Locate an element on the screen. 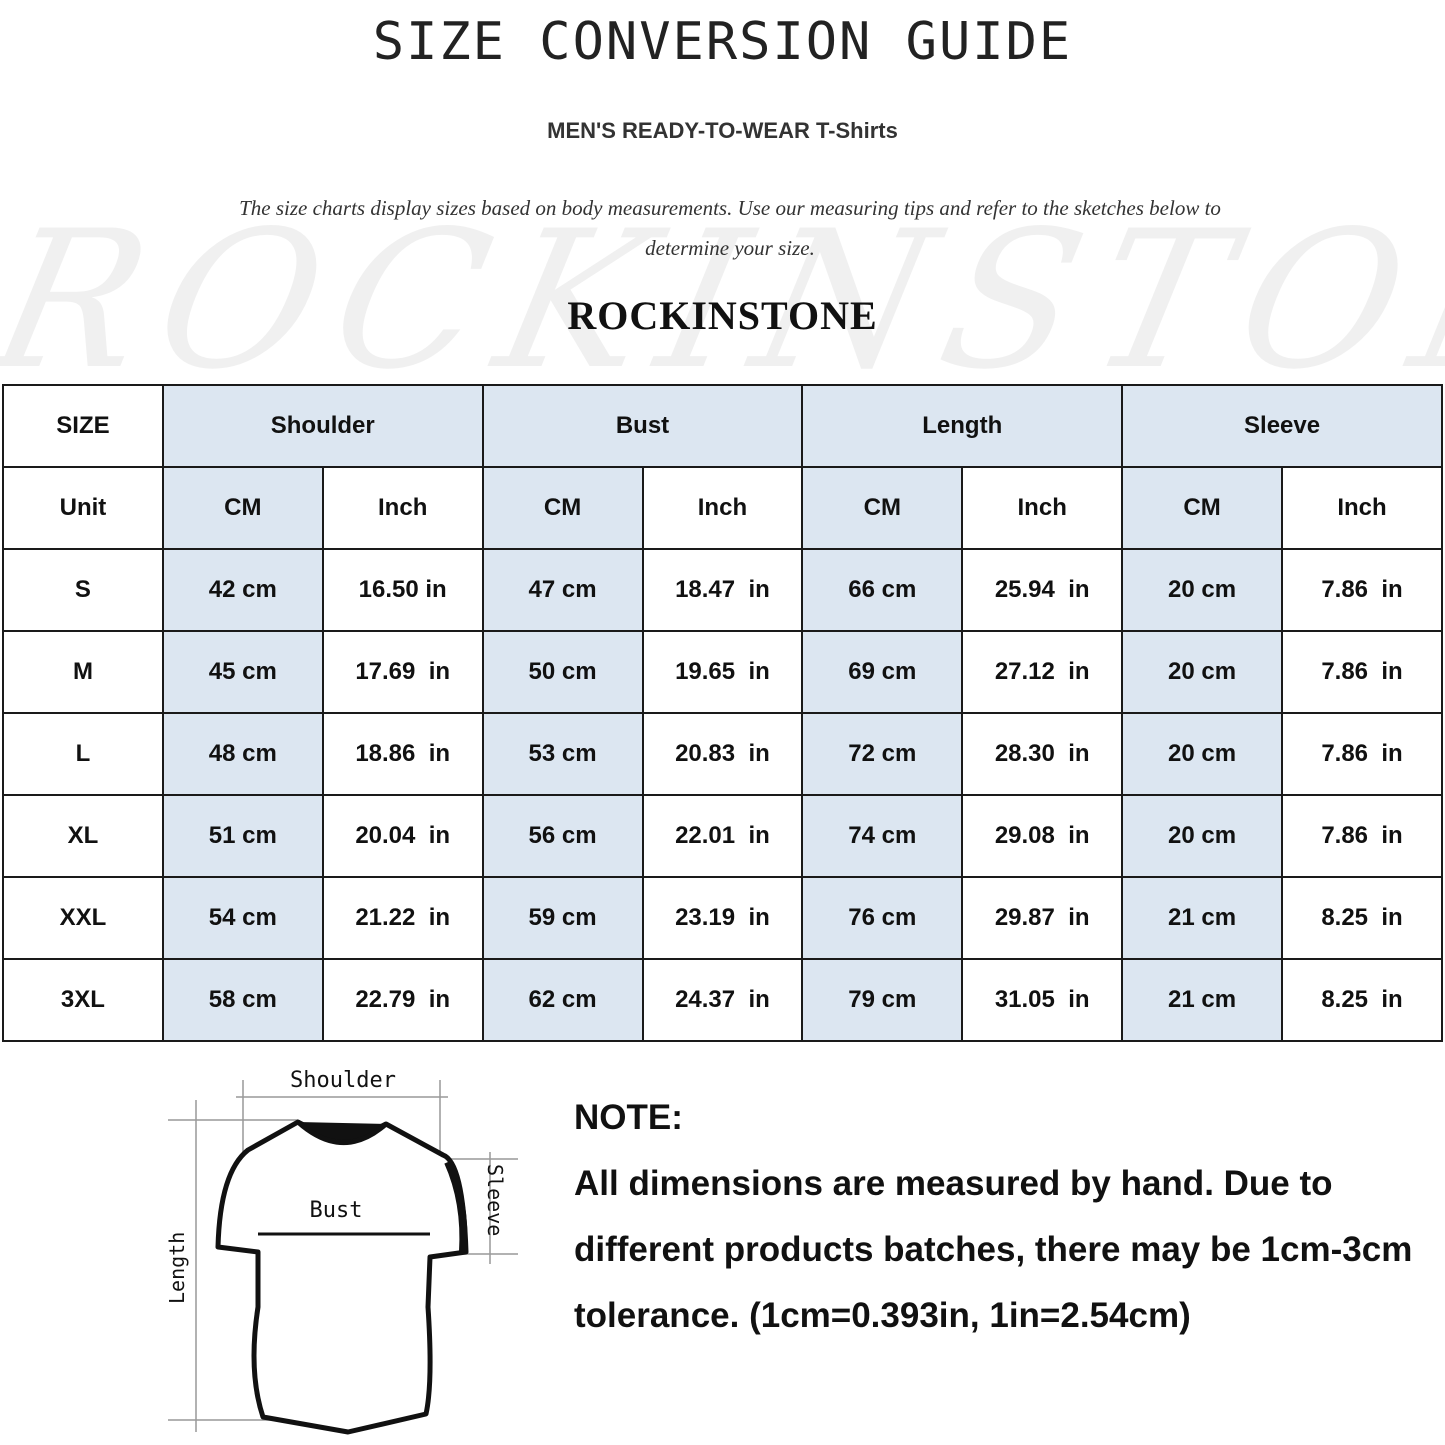 Image resolution: width=1445 pixels, height=1445 pixels. measurement-cell: 29.08 in is located at coordinates (1042, 836).